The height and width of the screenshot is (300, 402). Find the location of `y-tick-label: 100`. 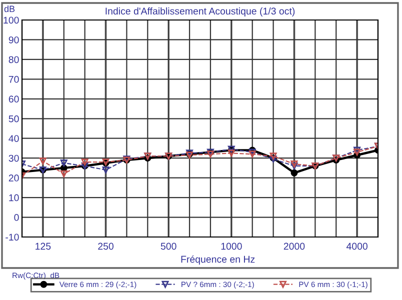

y-tick-label: 100 is located at coordinates (11, 20).